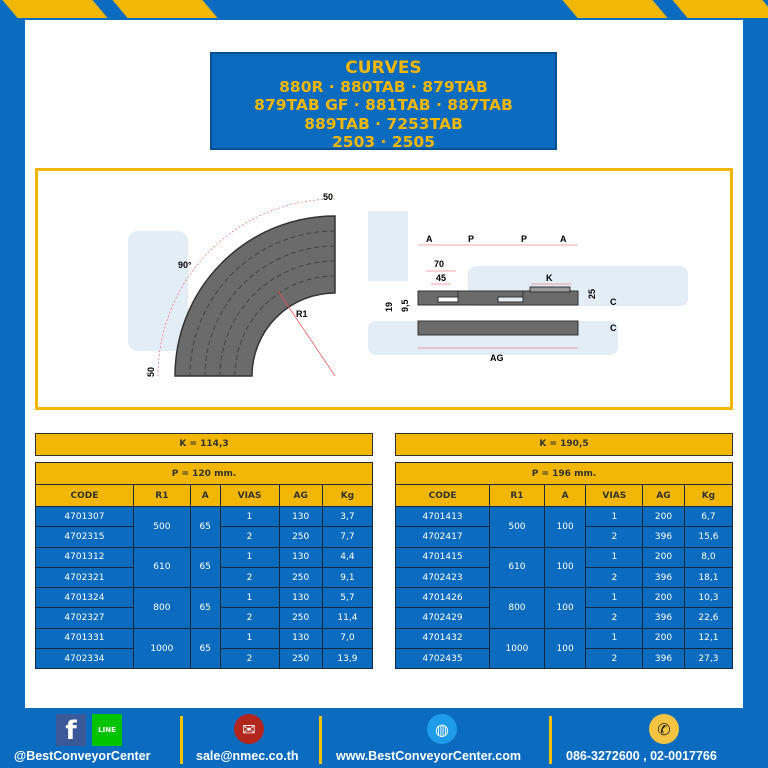  What do you see at coordinates (389, 307) in the screenshot?
I see `dim-label: 19` at bounding box center [389, 307].